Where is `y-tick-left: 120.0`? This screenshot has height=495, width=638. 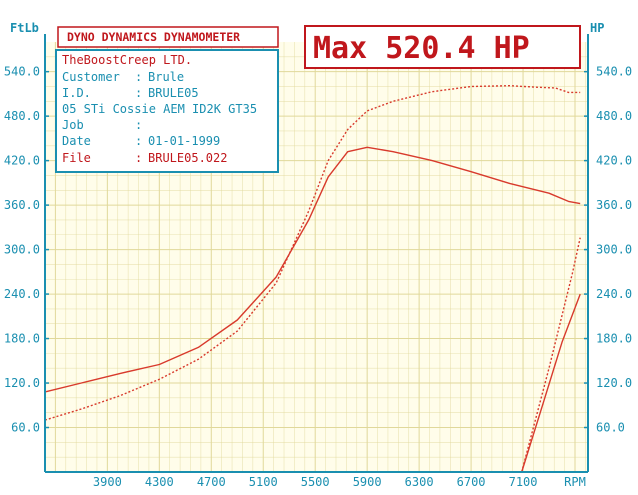 y-tick-left: 120.0 is located at coordinates (22, 383).